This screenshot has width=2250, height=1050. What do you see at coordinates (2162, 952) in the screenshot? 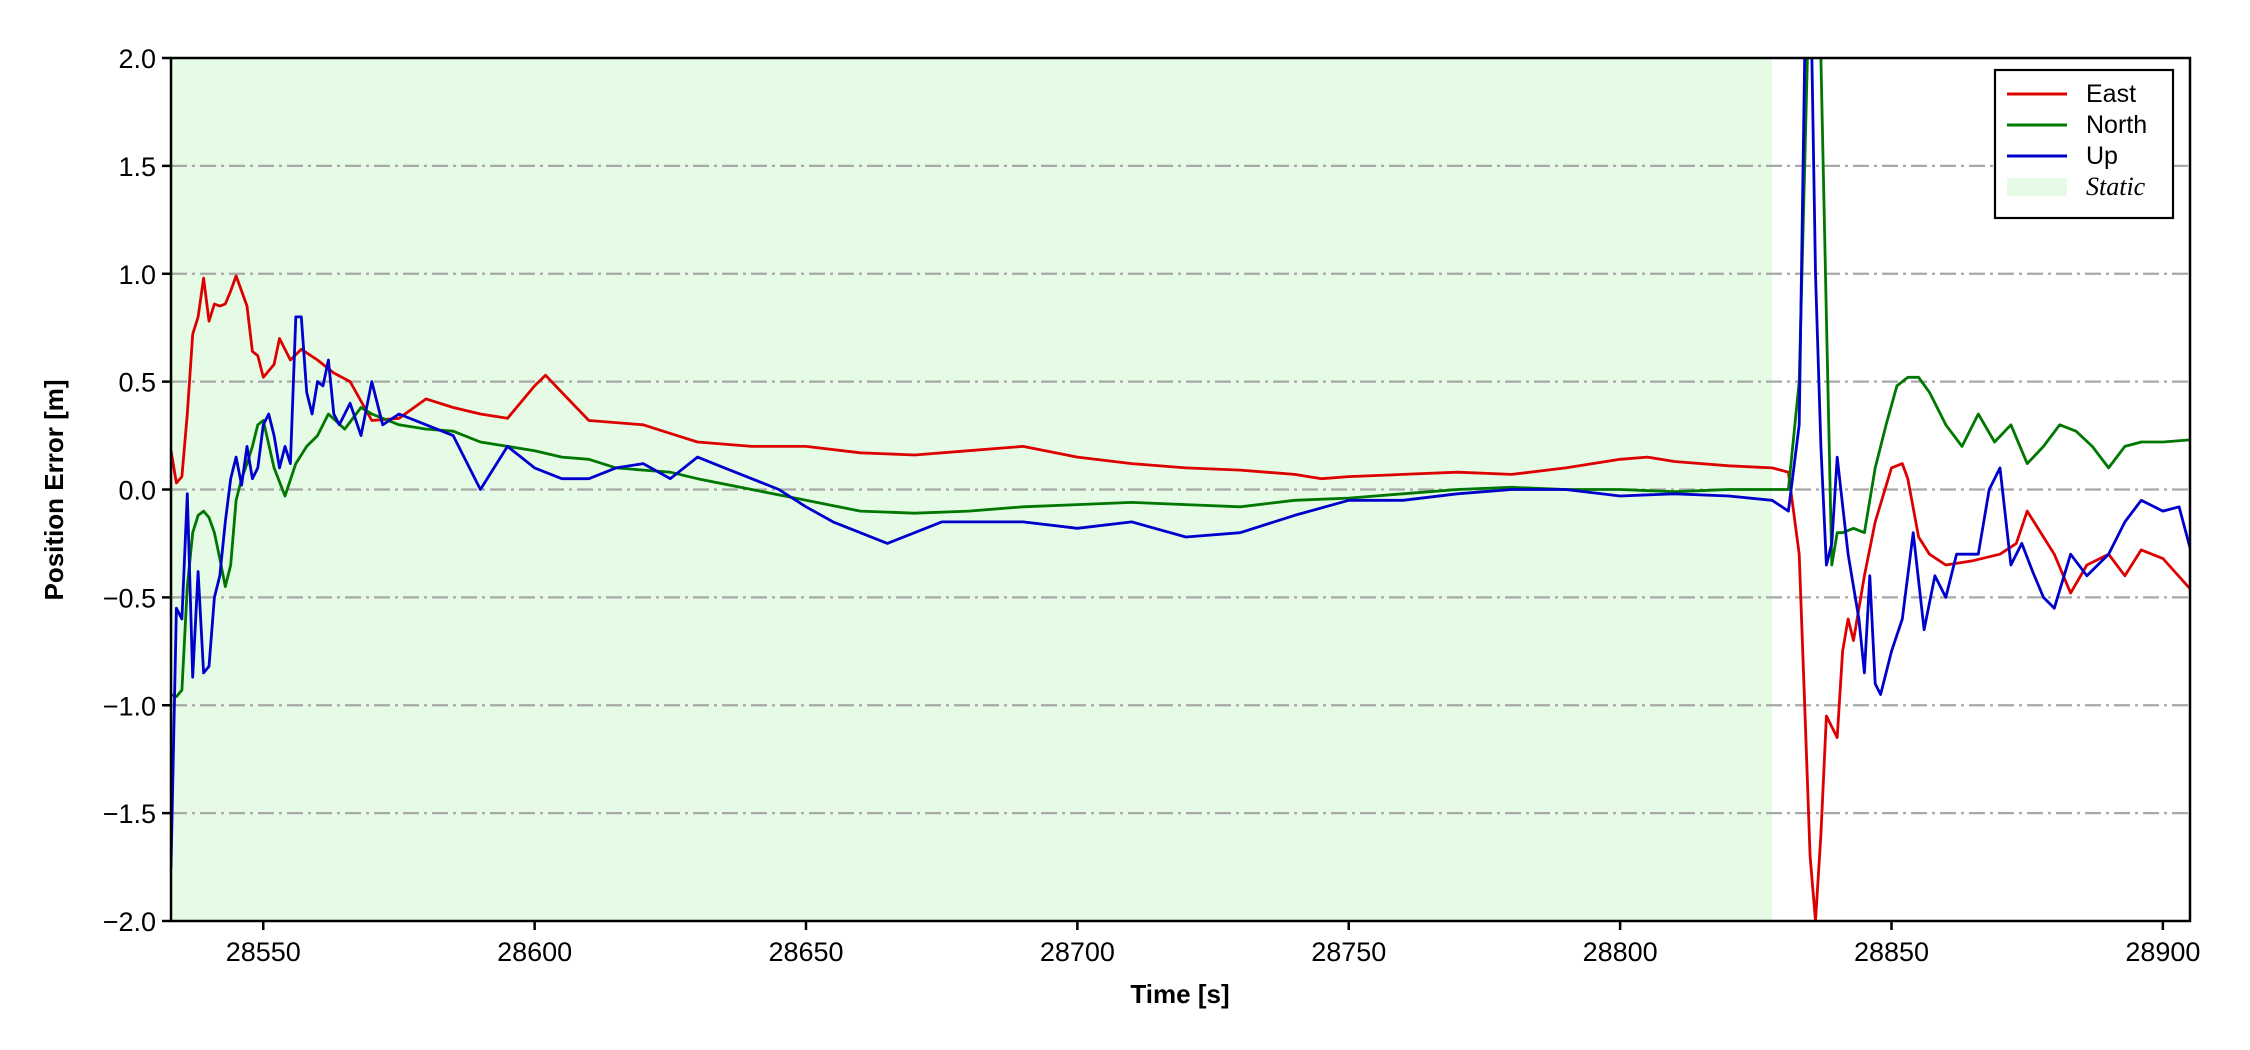
I see `x-tick-label: 28900` at bounding box center [2162, 952].